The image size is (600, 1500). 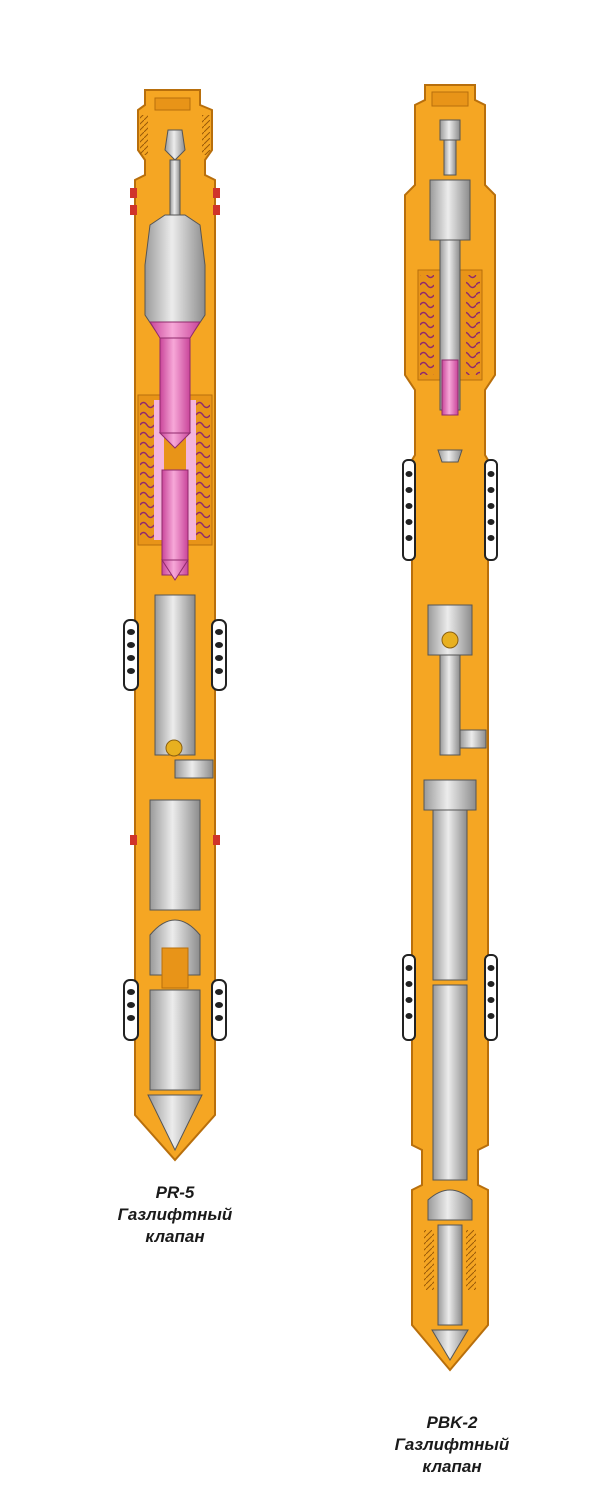 I want to click on pr5-nose, so click(x=175, y=1123).